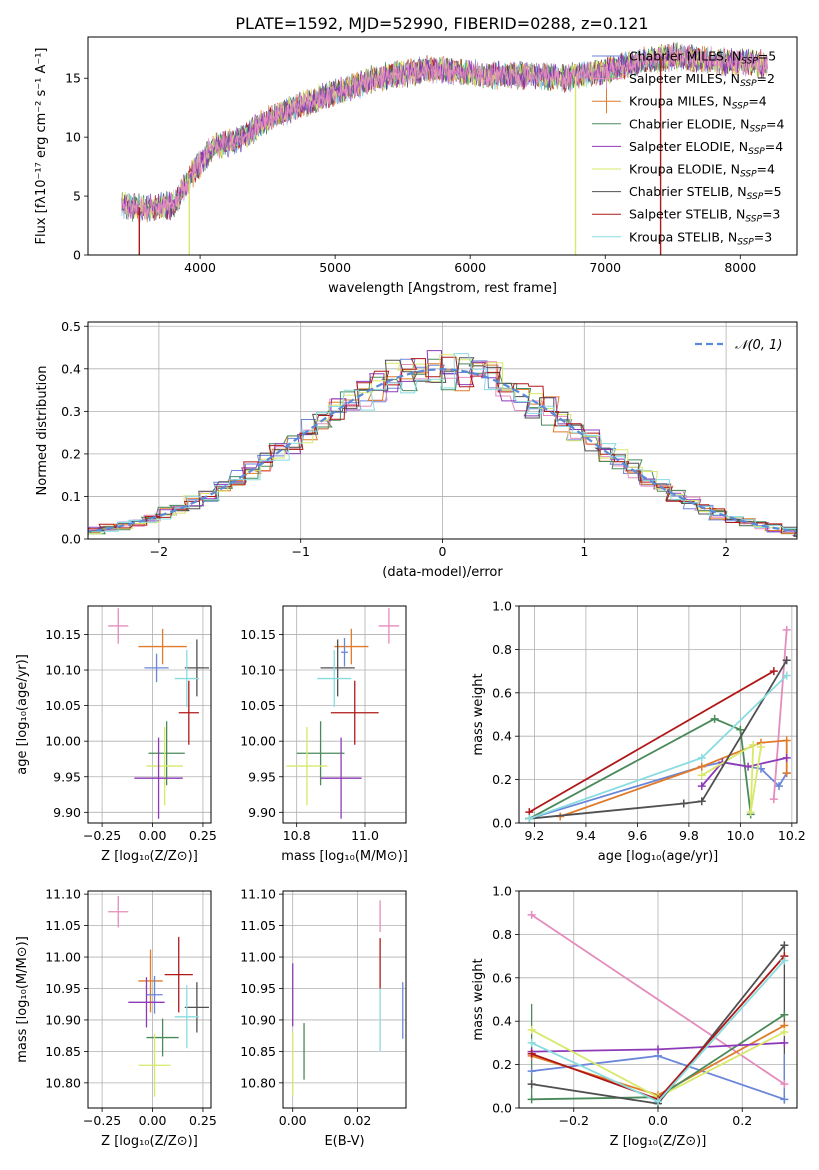  Describe the element at coordinates (502, 649) in the screenshot. I see `y-tick-label: 0.8` at that location.